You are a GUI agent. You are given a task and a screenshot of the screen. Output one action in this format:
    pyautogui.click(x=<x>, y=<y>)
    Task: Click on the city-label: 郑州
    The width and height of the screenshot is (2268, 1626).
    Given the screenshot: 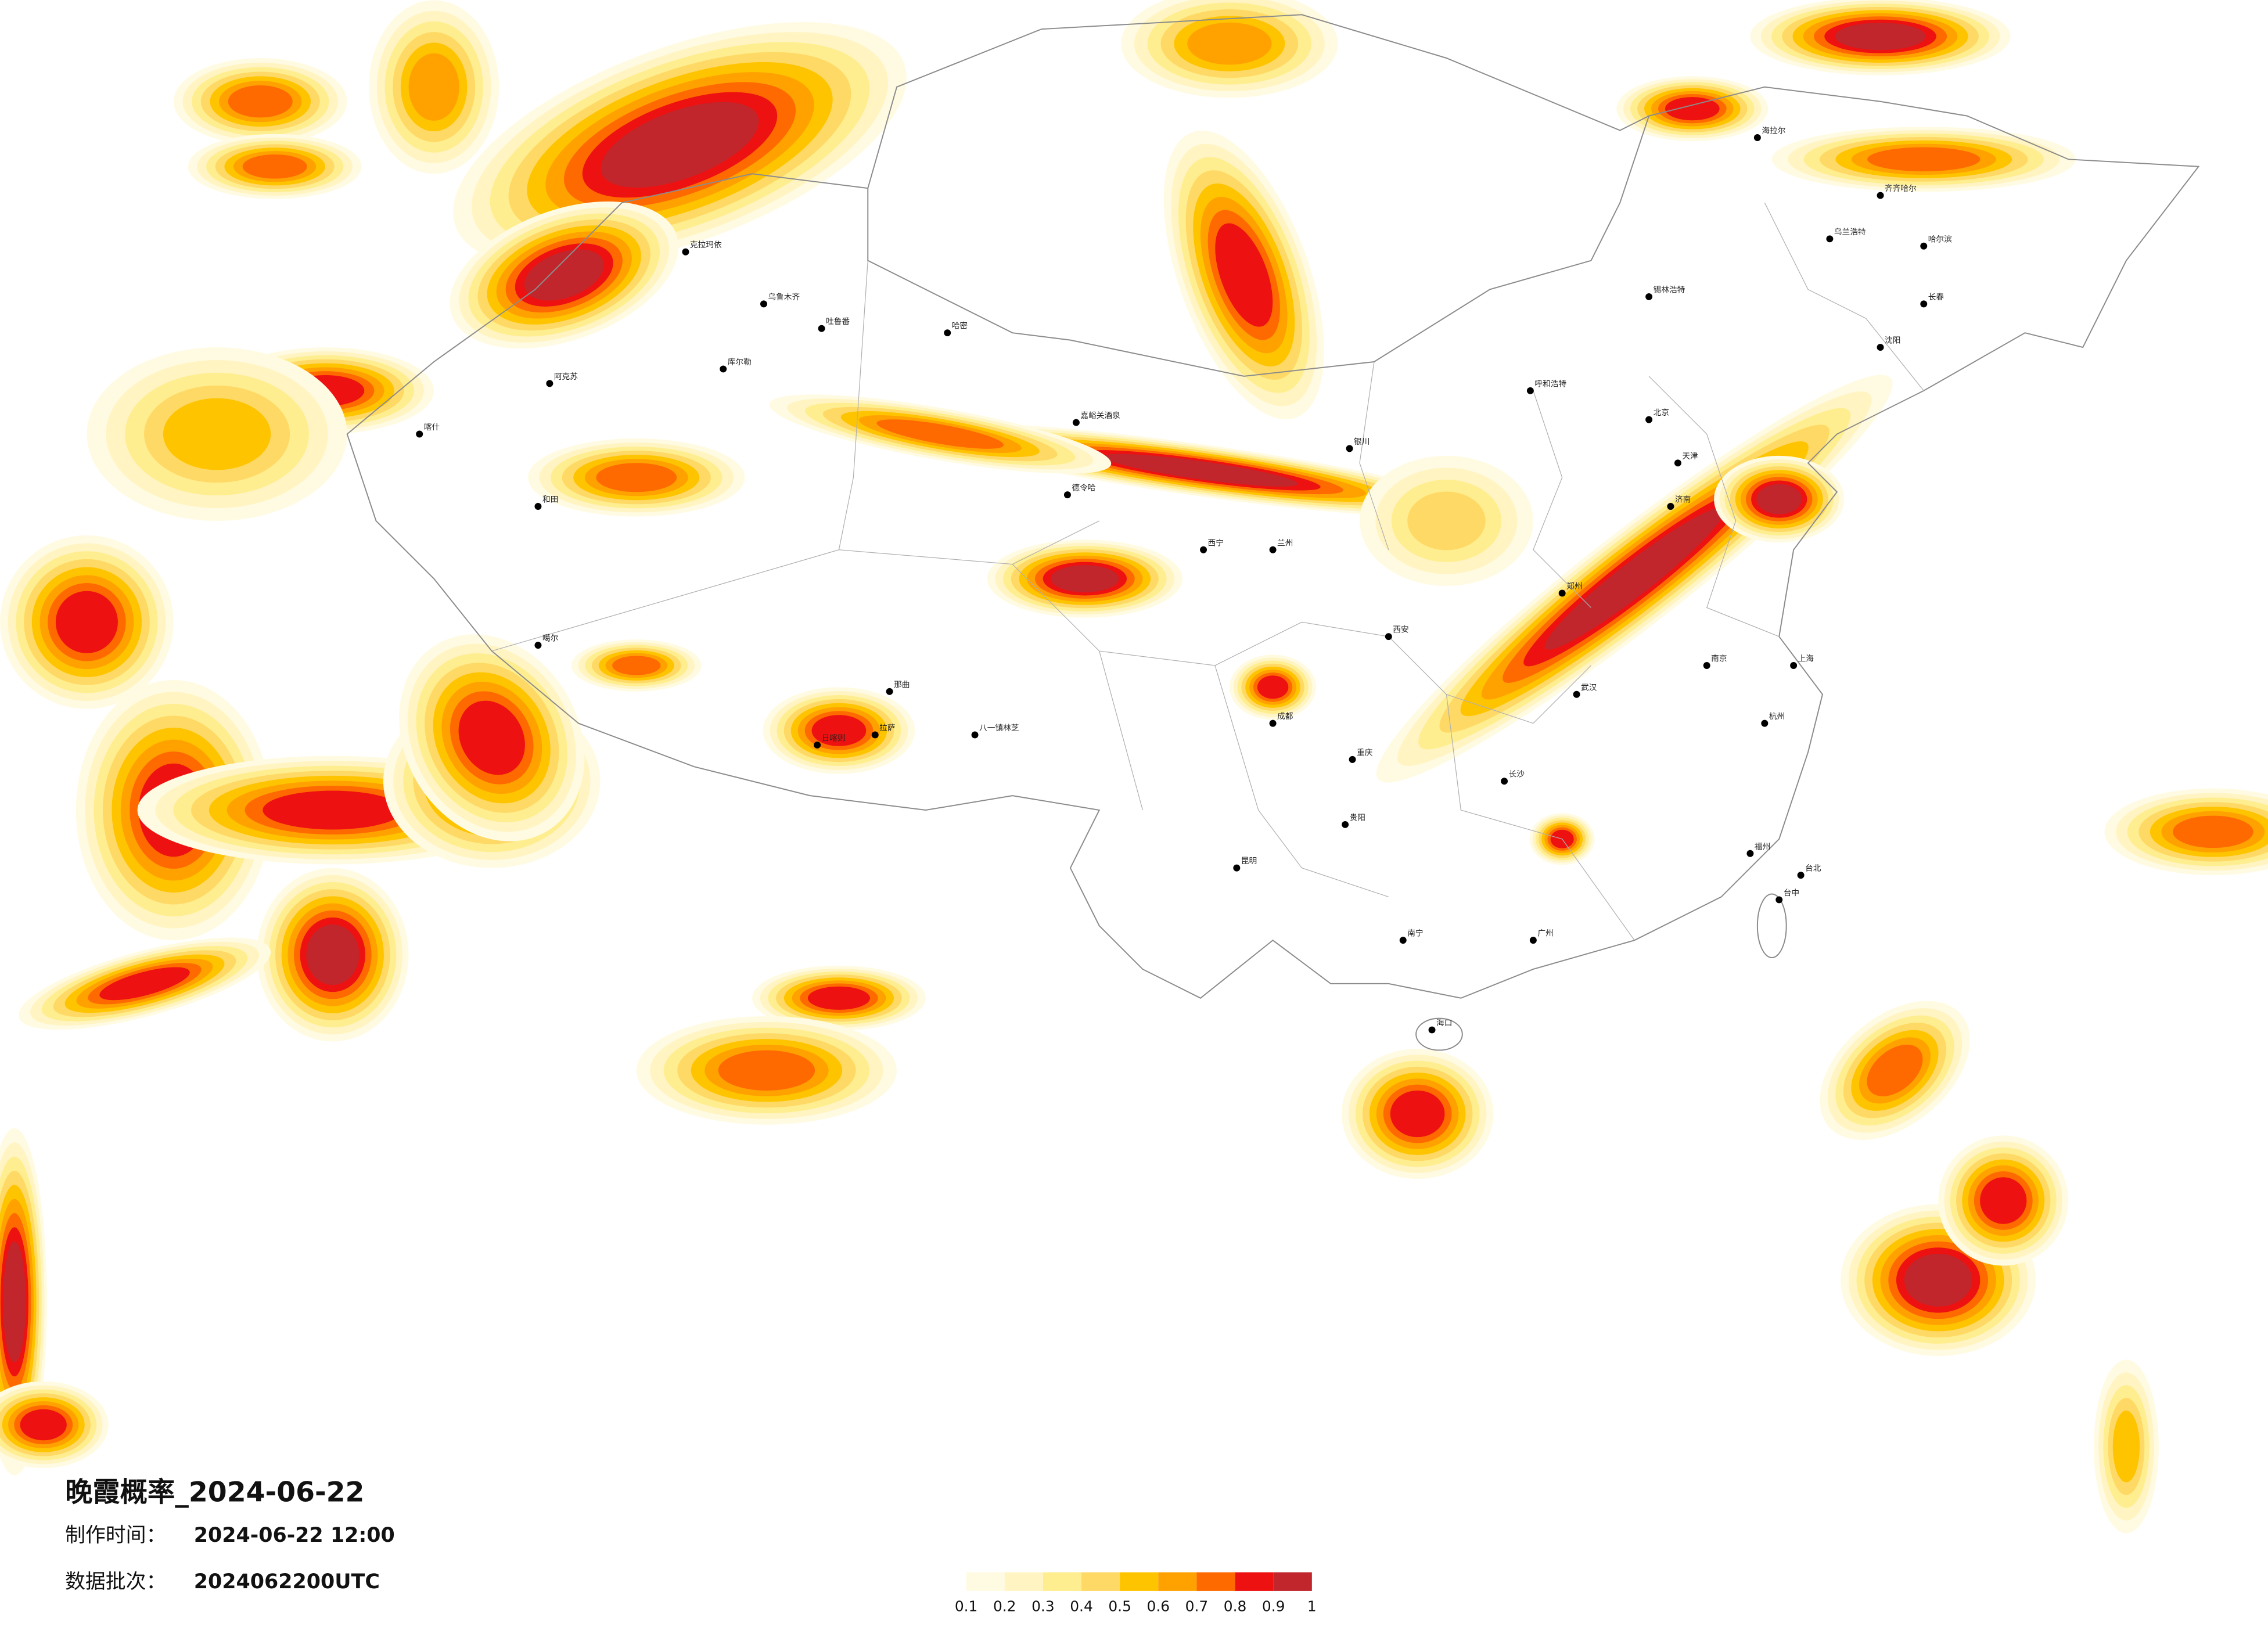 What is the action you would take?
    pyautogui.click(x=1574, y=586)
    